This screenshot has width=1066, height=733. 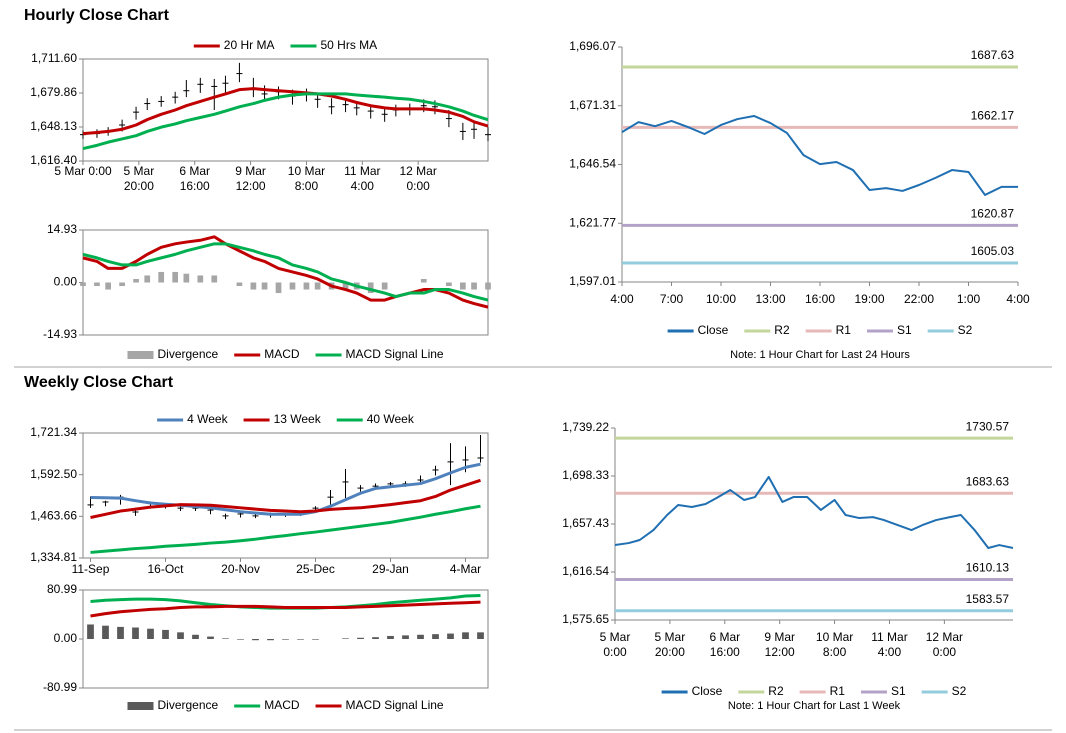 What do you see at coordinates (66, 638) in the screenshot?
I see `y-tick-label: 0.00` at bounding box center [66, 638].